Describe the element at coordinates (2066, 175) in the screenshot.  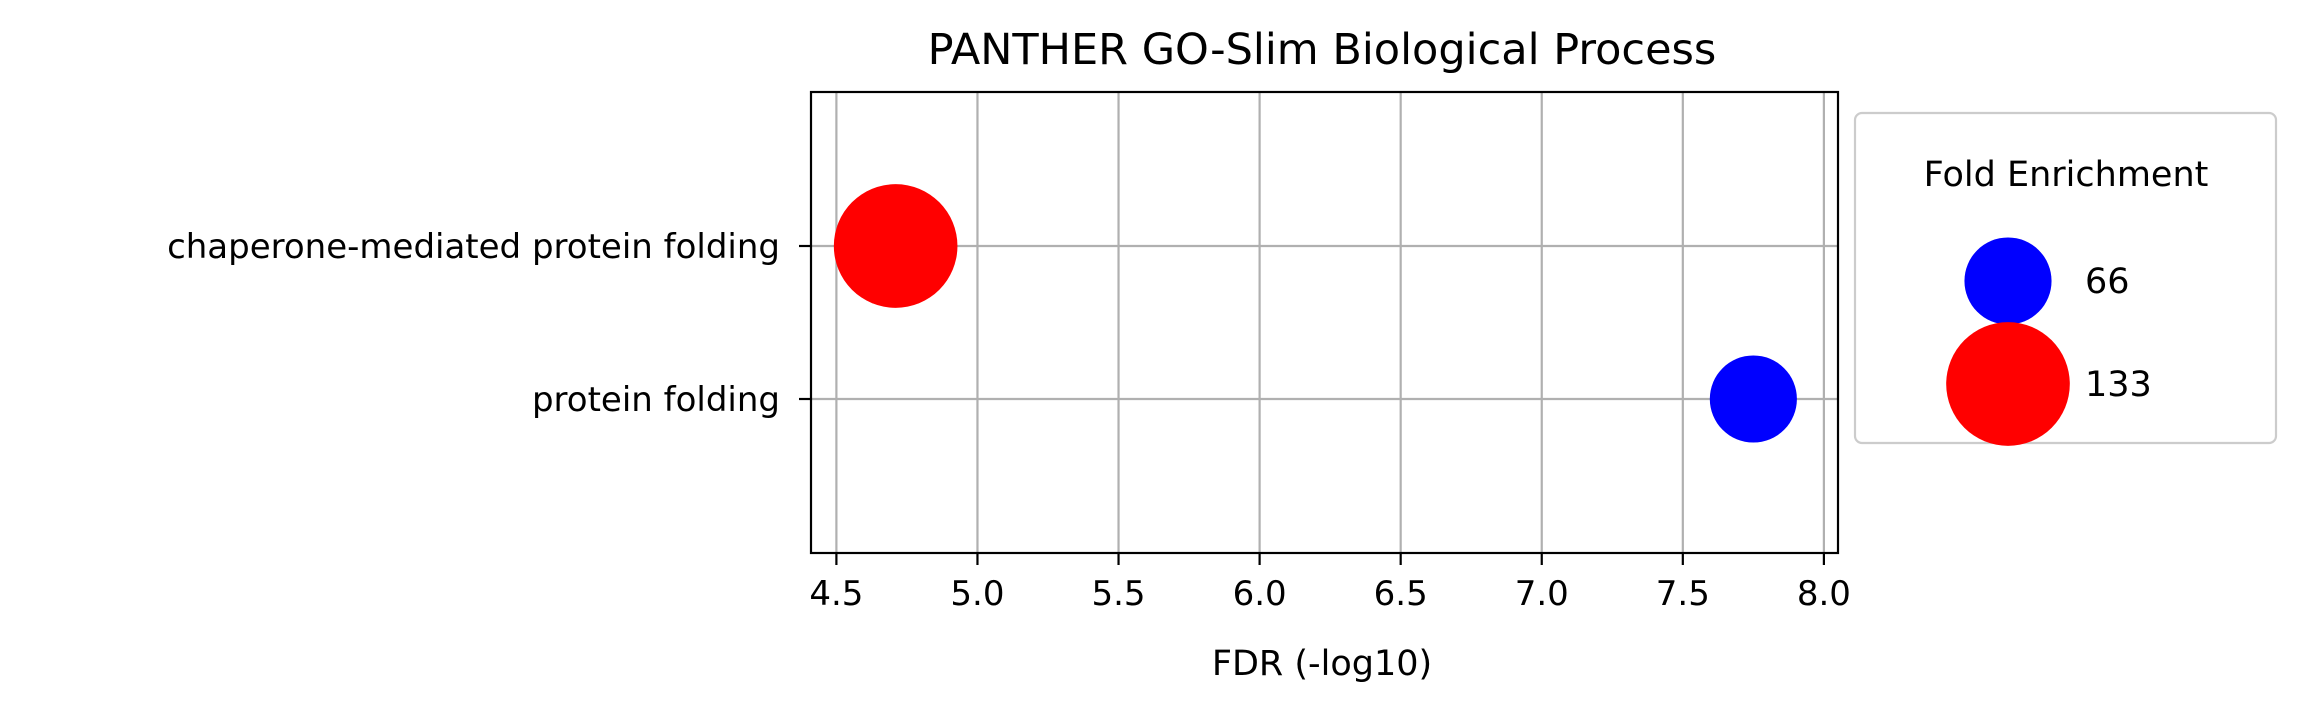
I see `legend-title: Fold Enrichment` at that location.